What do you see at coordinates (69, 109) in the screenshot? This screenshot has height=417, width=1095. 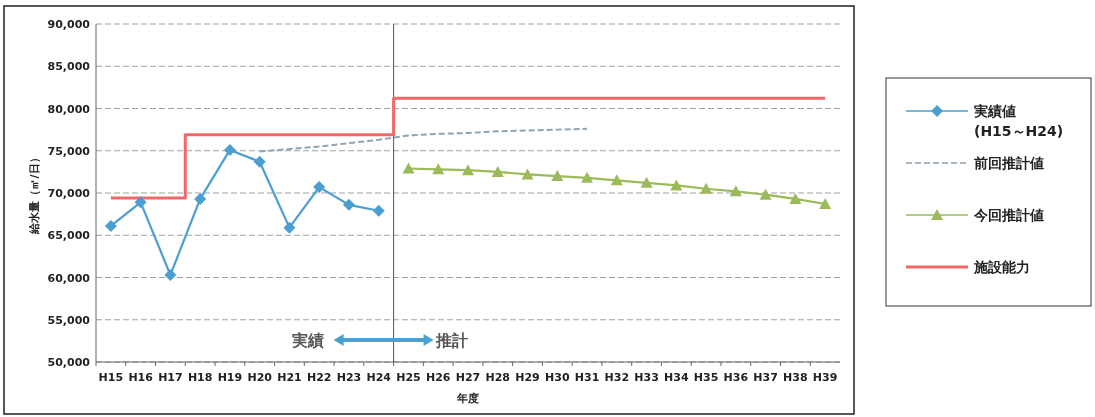 I see `y-tick-label: 80,000` at bounding box center [69, 109].